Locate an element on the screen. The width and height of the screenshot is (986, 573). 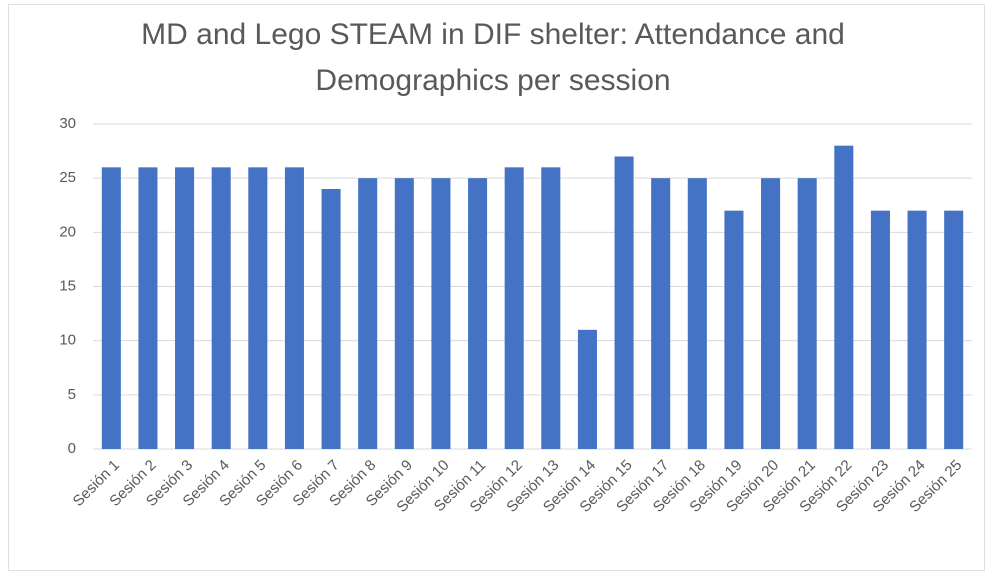
y-tick-label: 25 is located at coordinates (67, 177).